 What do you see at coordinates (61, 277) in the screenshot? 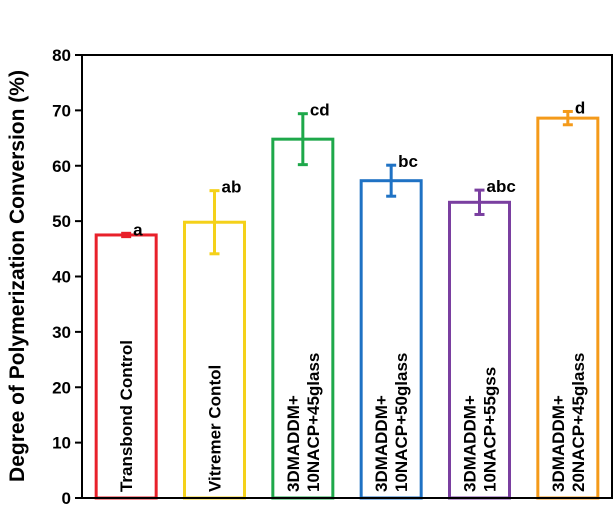
I see `y-tick-label: 40` at bounding box center [61, 277].